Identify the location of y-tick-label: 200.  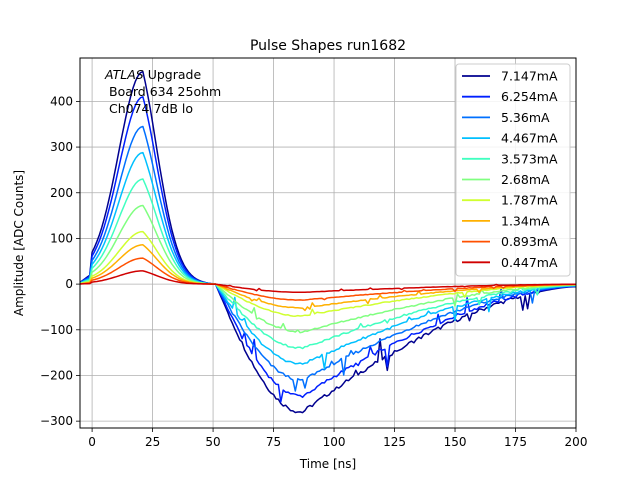
(61, 193).